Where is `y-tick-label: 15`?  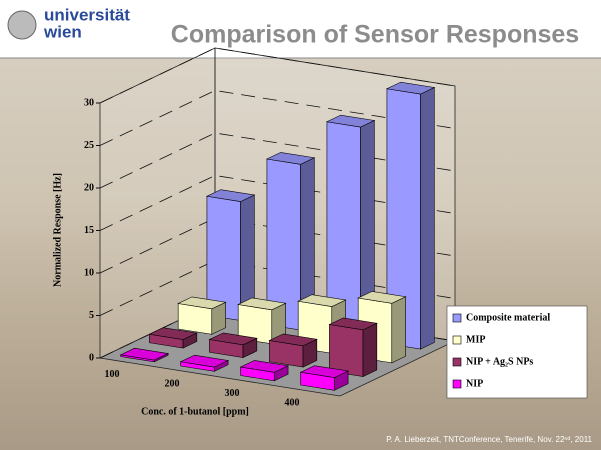
y-tick-label: 15 is located at coordinates (89, 230).